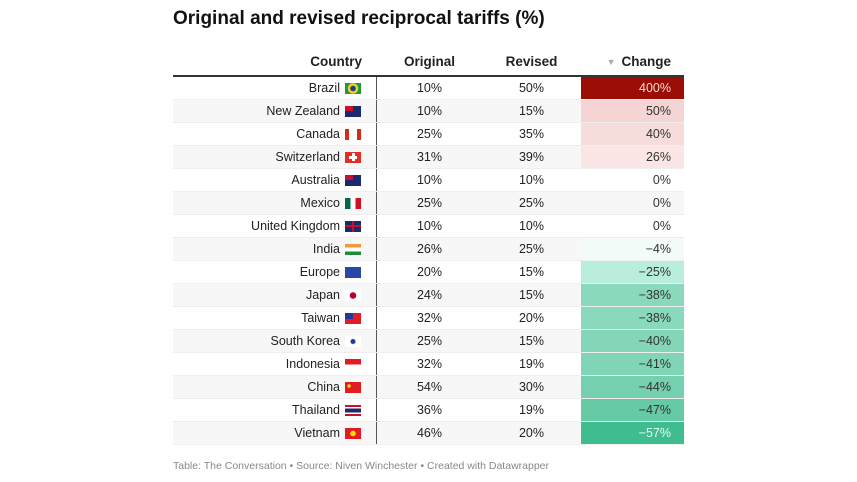  What do you see at coordinates (531, 134) in the screenshot?
I see `revised-cell: 35%` at bounding box center [531, 134].